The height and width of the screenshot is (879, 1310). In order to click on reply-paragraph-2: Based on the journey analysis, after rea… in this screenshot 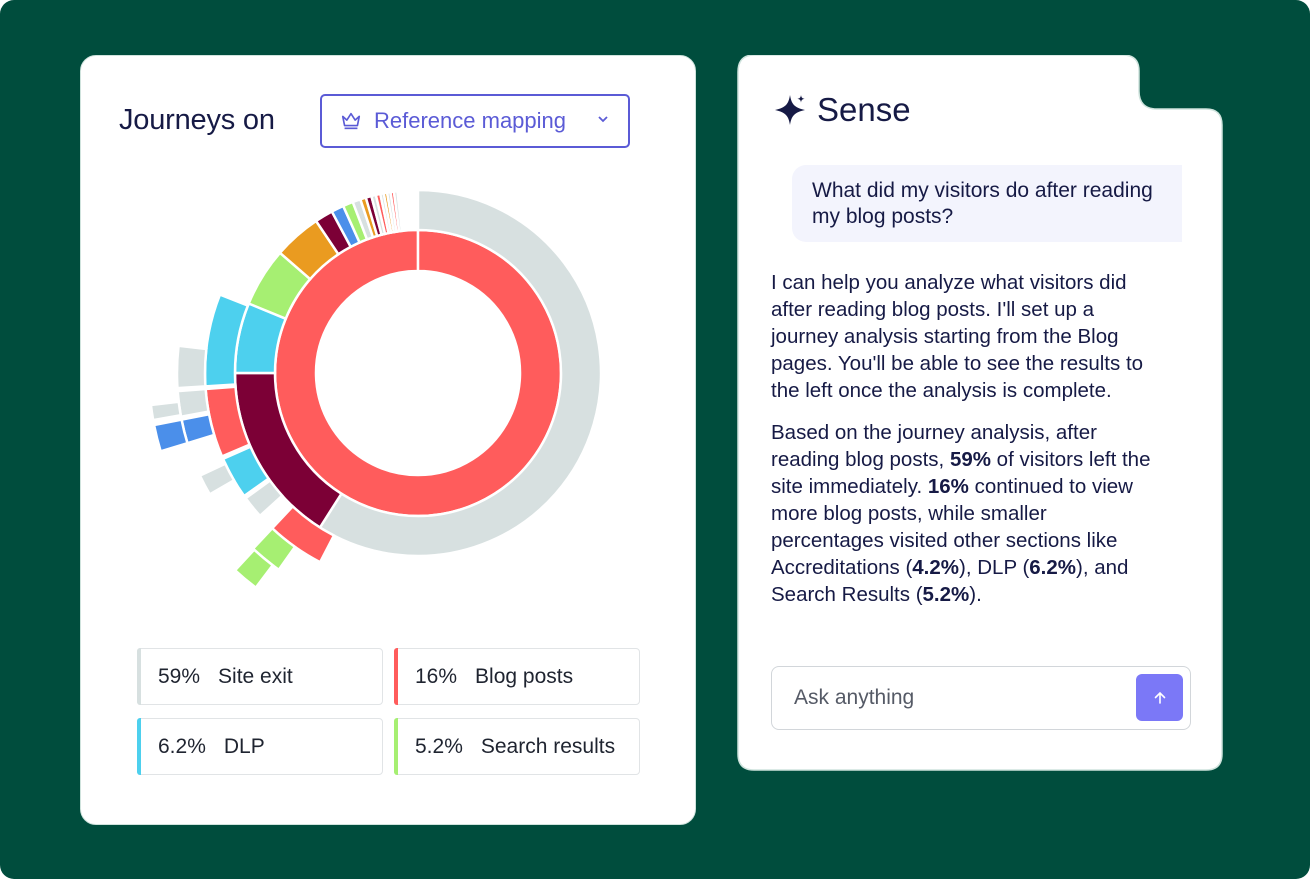, I will do `click(961, 513)`.